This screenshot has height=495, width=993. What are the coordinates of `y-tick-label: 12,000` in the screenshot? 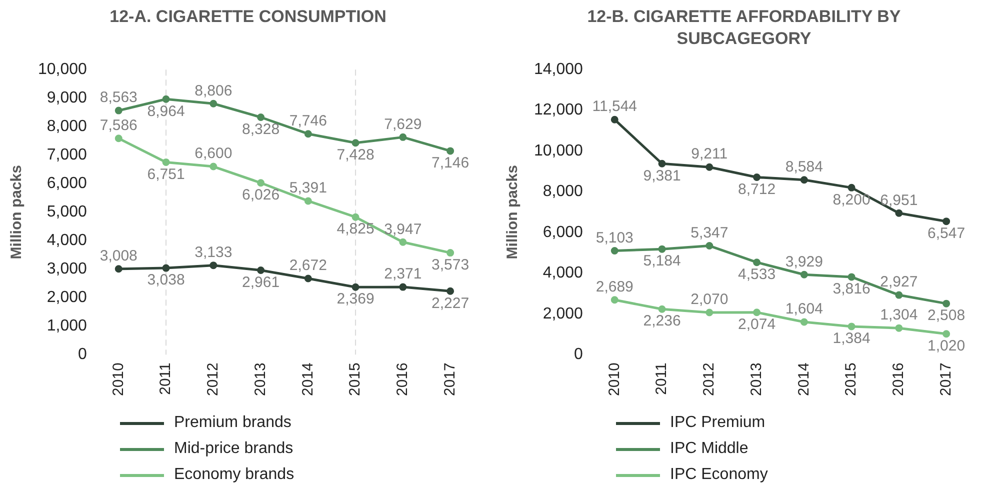 It's located at (559, 110).